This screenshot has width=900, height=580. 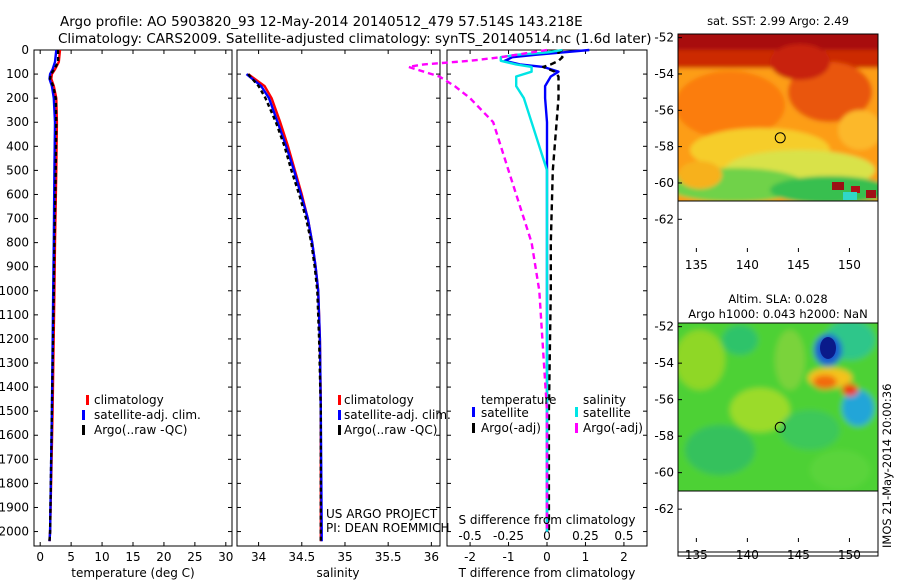 I want to click on x-tick-label: 15, so click(x=132, y=557).